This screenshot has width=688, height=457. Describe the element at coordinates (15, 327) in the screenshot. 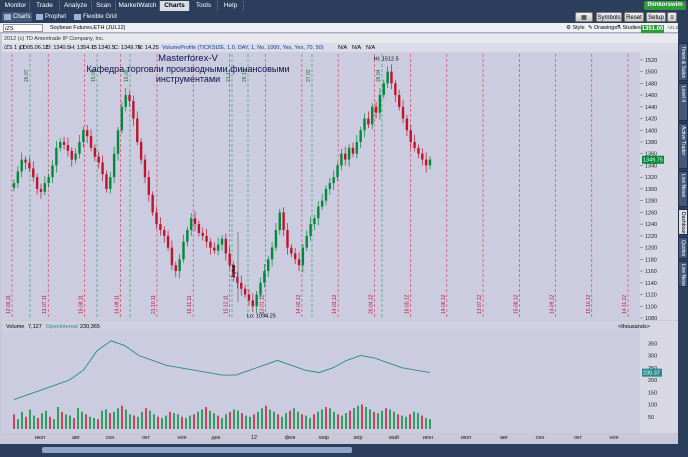

I see `volume-label: Volume` at that location.